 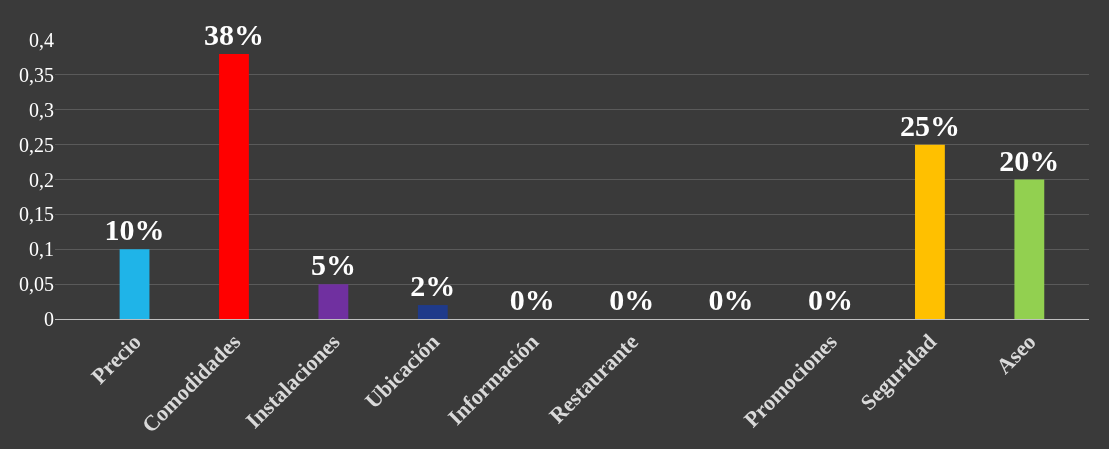 I want to click on y-tick-label: 0,25, so click(x=36, y=144).